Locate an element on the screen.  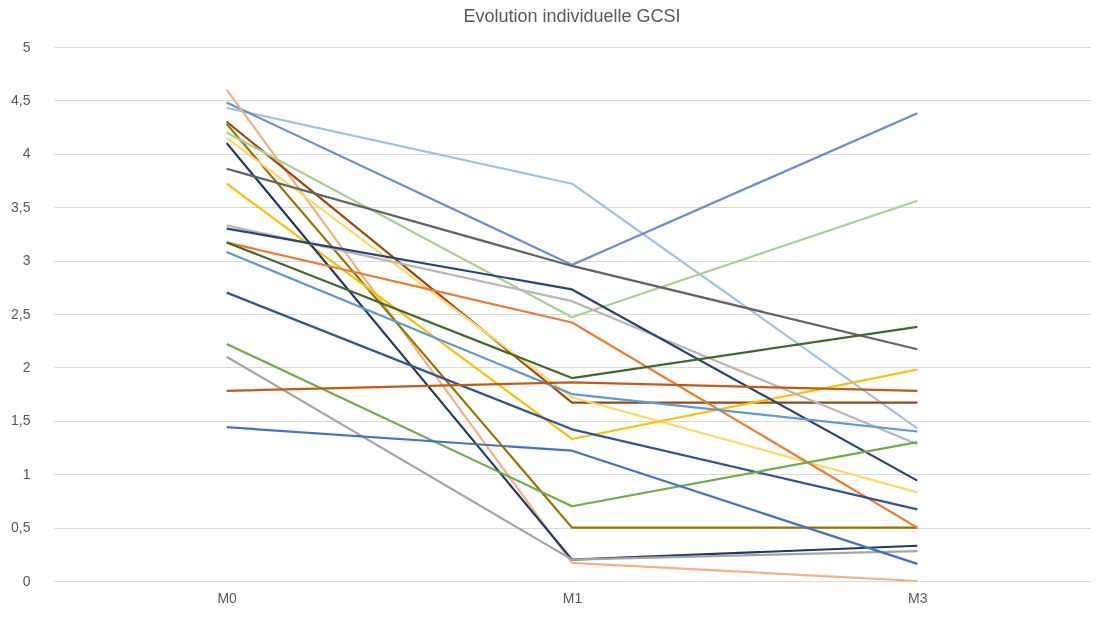
x-tick-label: M0 is located at coordinates (227, 597).